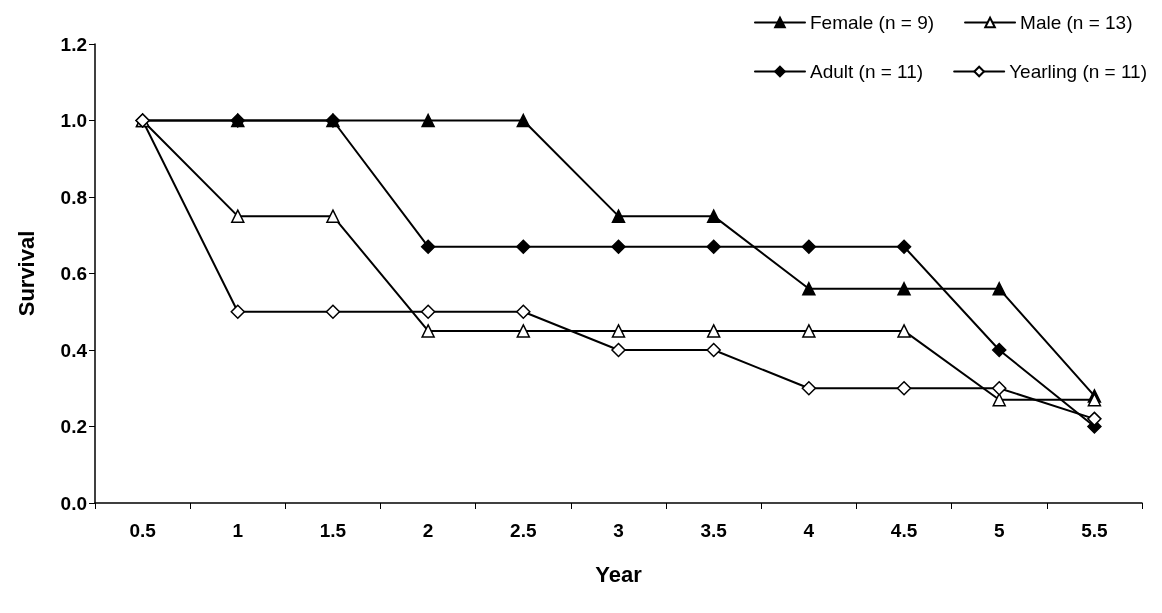  I want to click on y-axis-title: Survival, so click(26, 273).